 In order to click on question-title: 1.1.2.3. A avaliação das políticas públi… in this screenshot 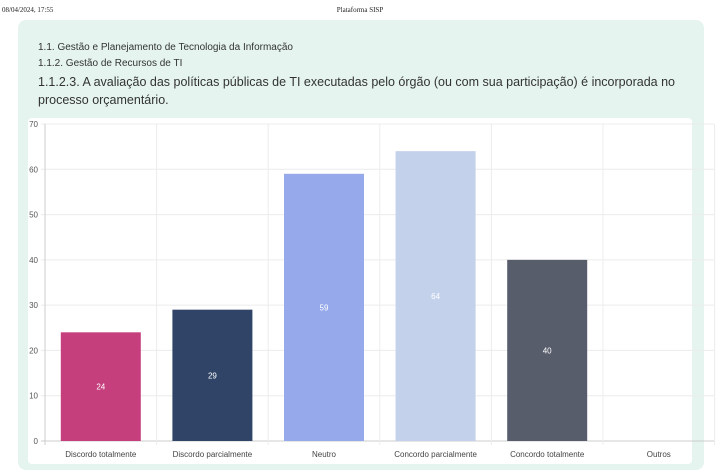, I will do `click(356, 91)`.